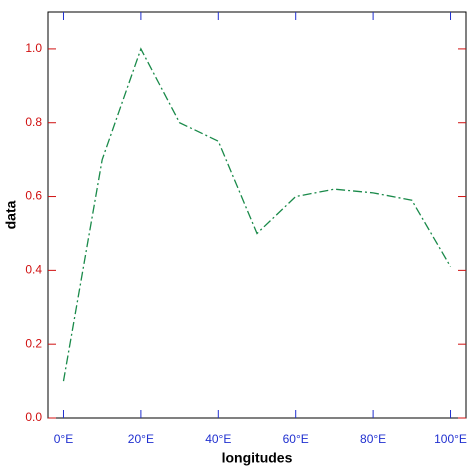 This screenshot has height=470, width=474. I want to click on y-tick-label: 0.2, so click(33, 343).